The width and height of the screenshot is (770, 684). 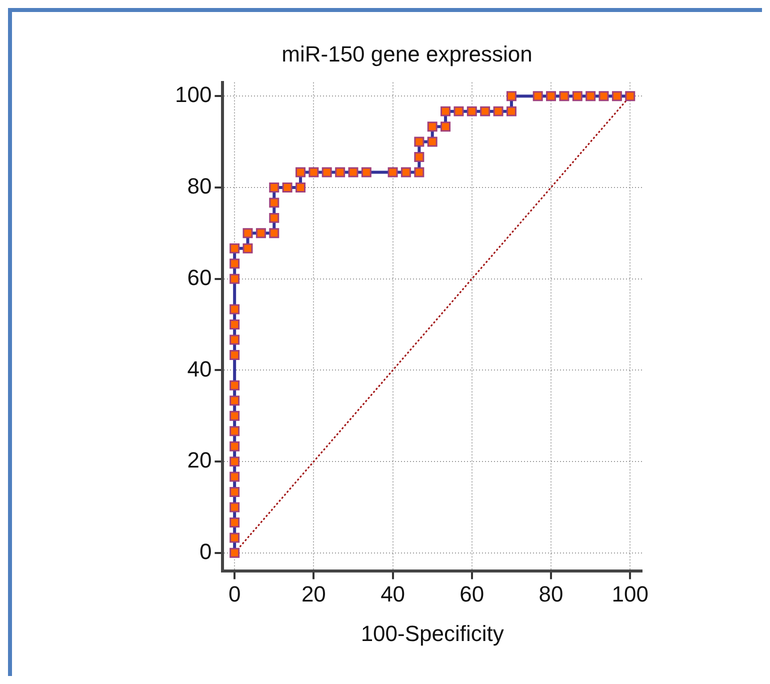 I want to click on y-tick-label: 80, so click(x=199, y=186).